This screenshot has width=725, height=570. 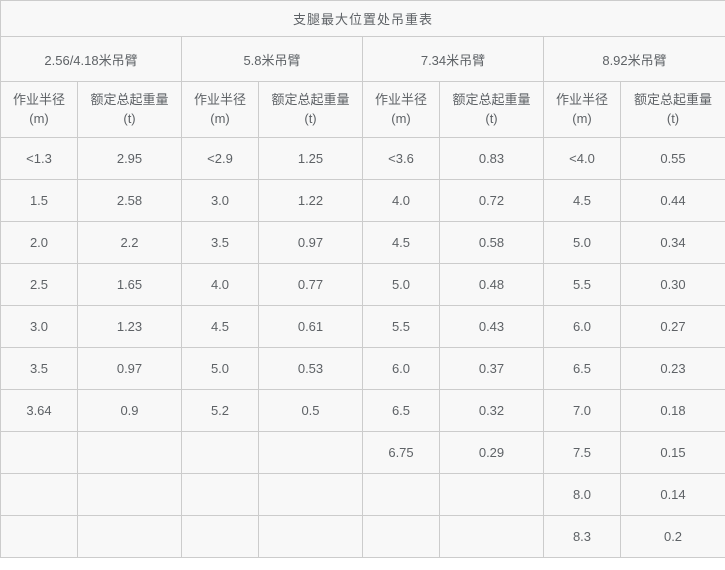 I want to click on cell-load: 0.61, so click(x=310, y=326).